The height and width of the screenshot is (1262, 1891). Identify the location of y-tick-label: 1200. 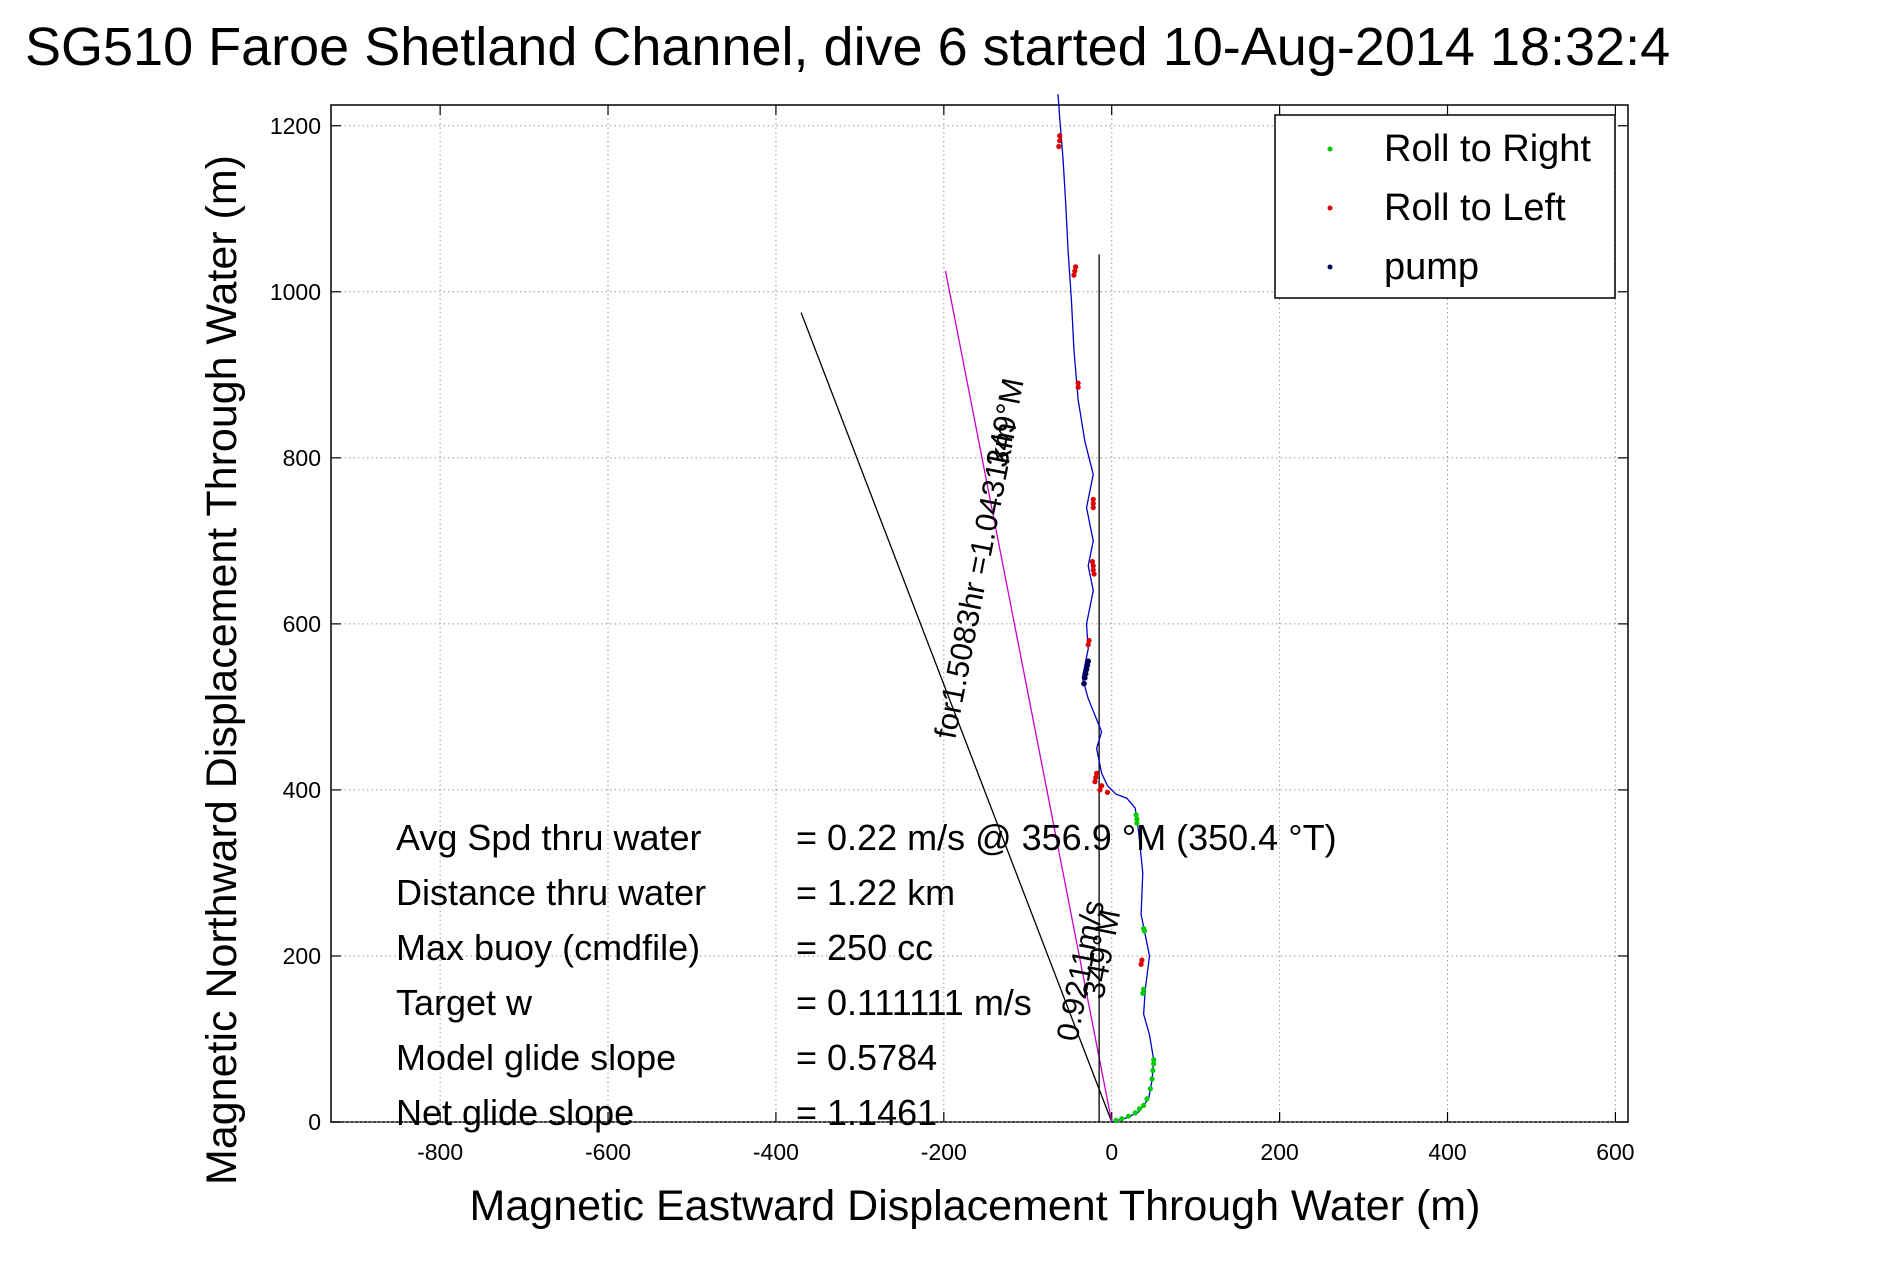
(295, 126).